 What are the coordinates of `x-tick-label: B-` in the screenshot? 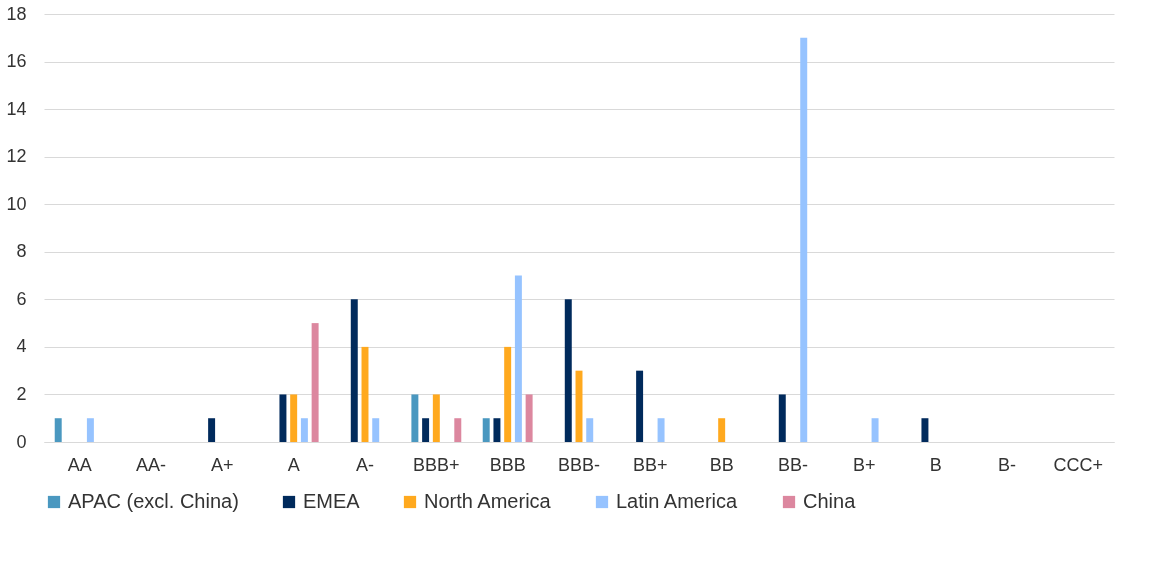 It's located at (1007, 464).